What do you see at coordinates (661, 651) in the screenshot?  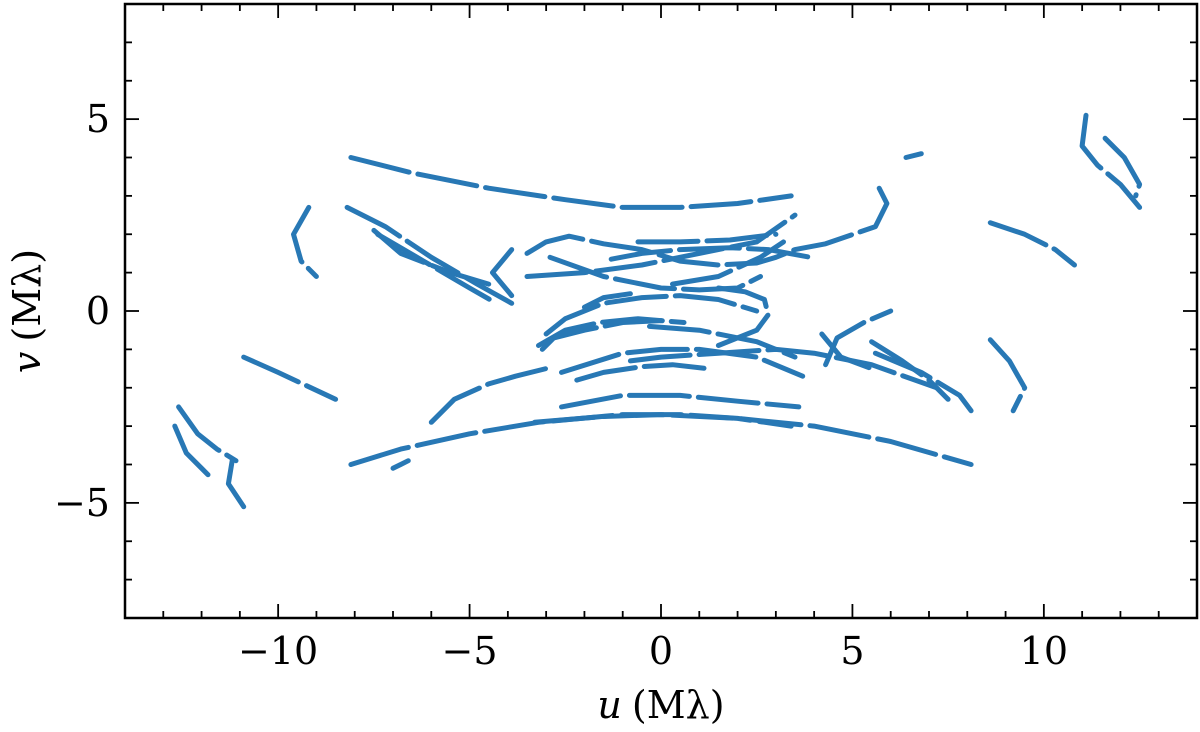 I see `x-tick-label: 0` at bounding box center [661, 651].